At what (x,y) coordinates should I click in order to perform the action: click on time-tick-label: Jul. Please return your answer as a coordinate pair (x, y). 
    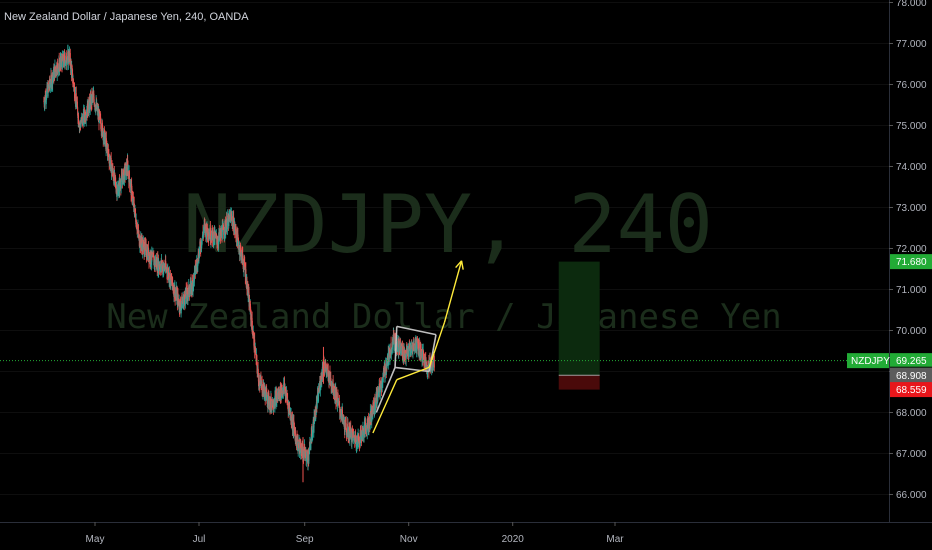
    Looking at the image, I should click on (199, 539).